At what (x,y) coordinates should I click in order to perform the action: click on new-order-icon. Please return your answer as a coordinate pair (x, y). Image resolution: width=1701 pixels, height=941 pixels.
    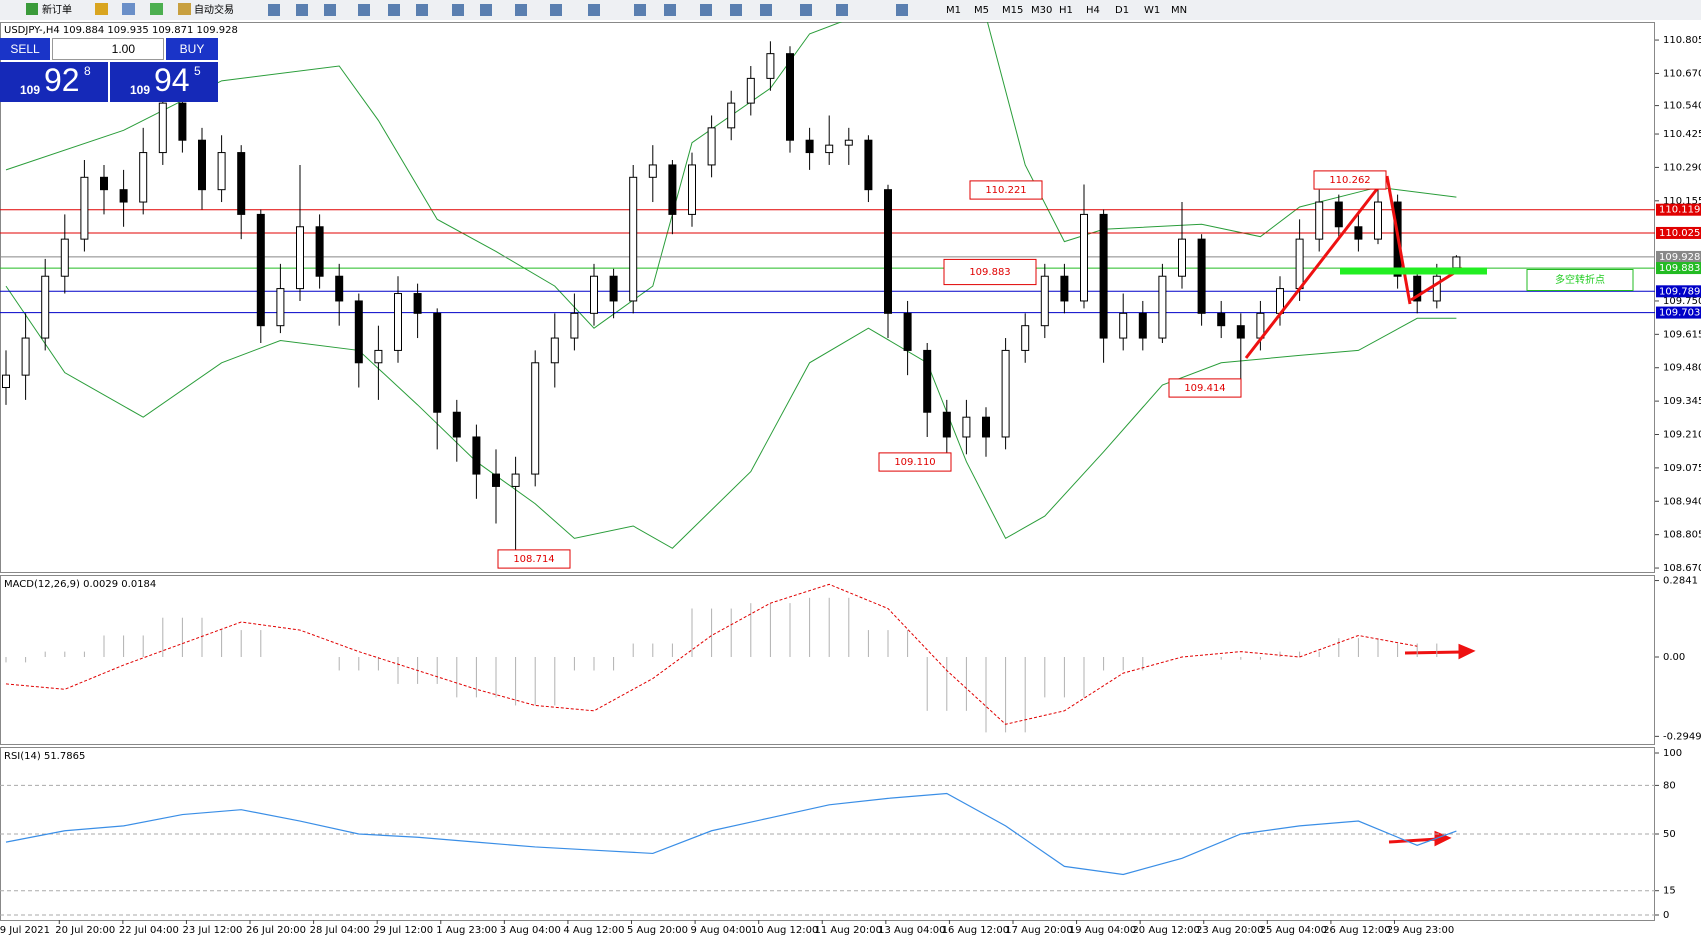
    Looking at the image, I should click on (32, 9).